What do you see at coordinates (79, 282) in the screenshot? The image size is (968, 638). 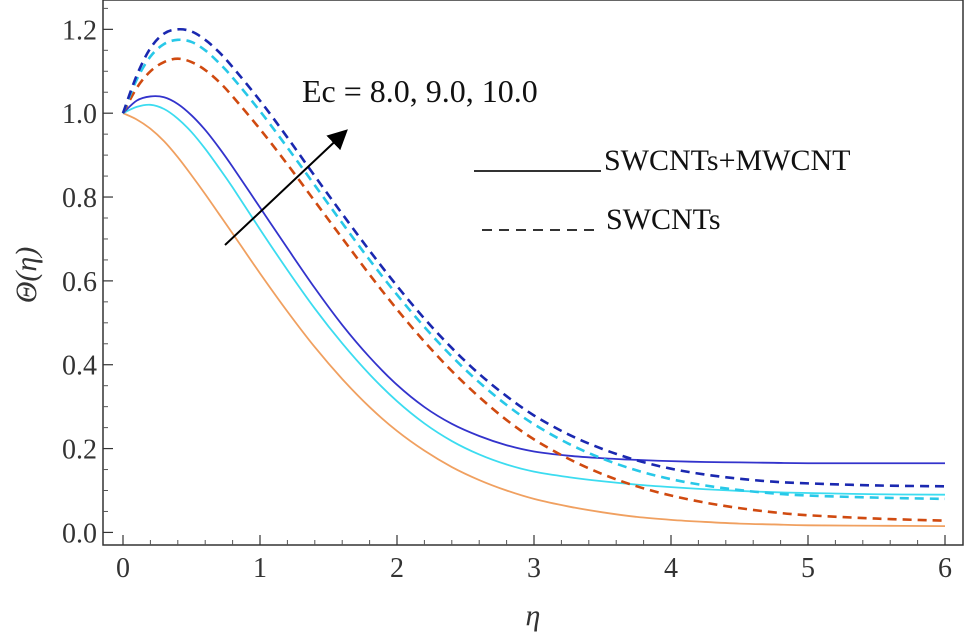 I see `y-tick-label: 0.6` at bounding box center [79, 282].